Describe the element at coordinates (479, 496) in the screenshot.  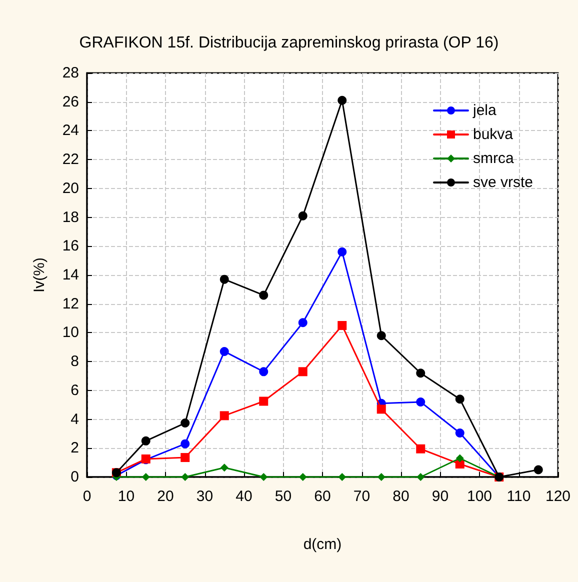
I see `x-tick-label: 100` at that location.